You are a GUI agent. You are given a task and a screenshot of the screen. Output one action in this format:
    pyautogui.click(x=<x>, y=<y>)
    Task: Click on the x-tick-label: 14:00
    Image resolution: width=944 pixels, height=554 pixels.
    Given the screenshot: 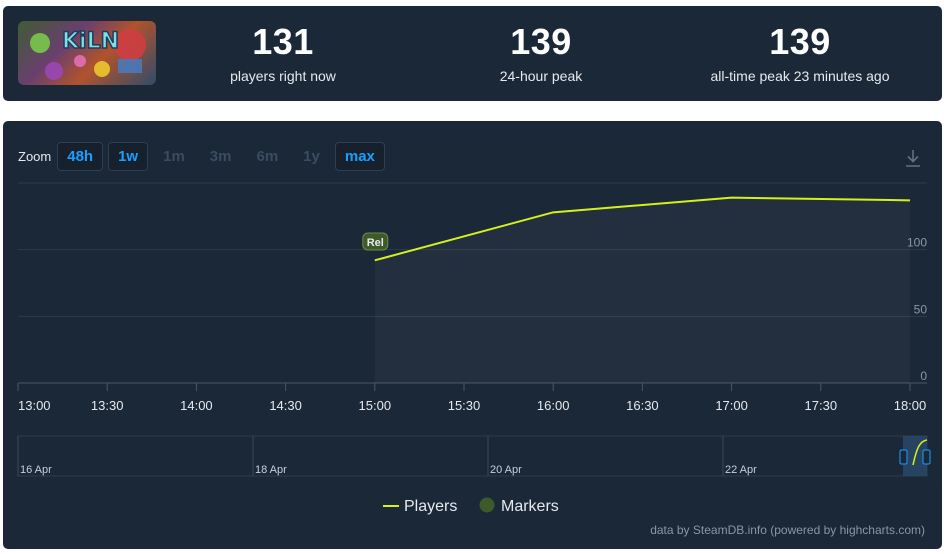 What is the action you would take?
    pyautogui.click(x=196, y=405)
    